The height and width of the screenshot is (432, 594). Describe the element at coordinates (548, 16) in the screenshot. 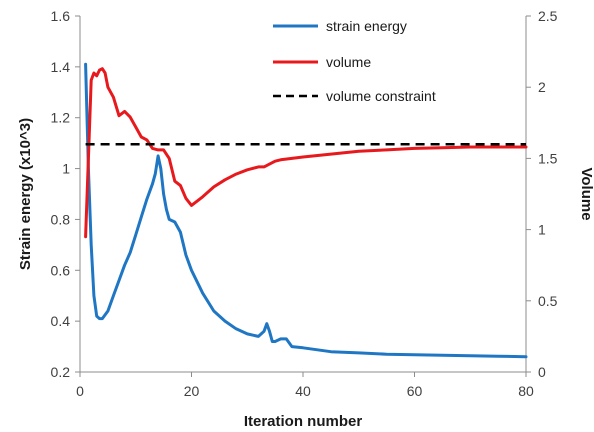

I see `right-y-tick-label: 2.5` at that location.